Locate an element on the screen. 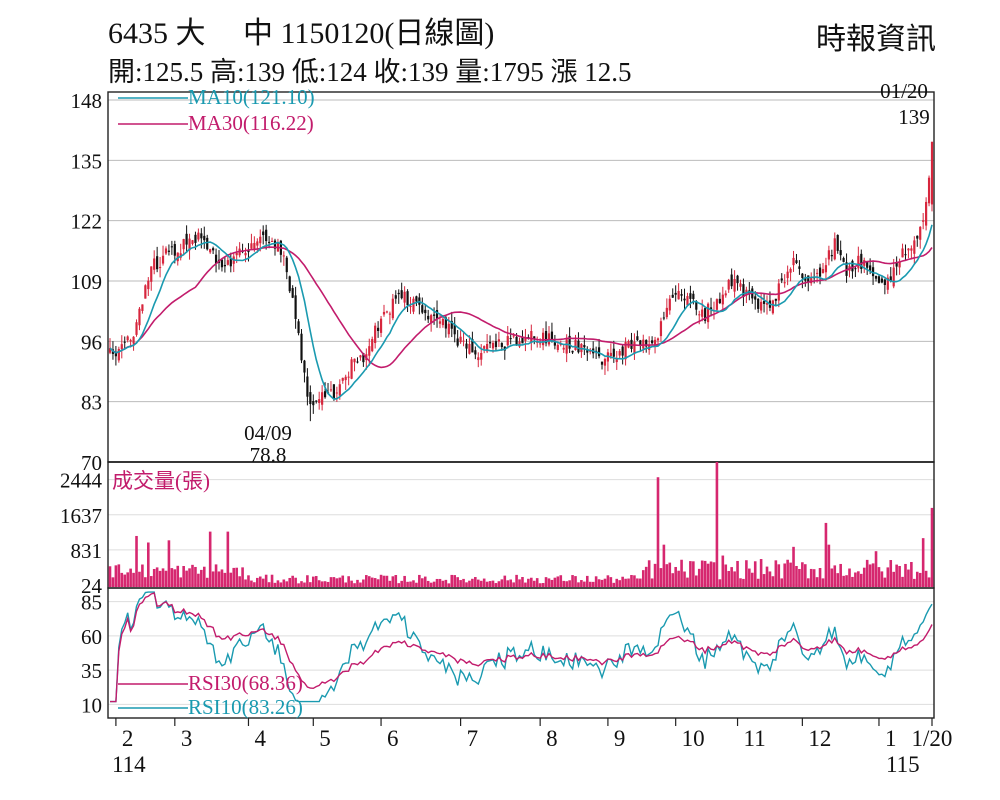  month-label: 9 is located at coordinates (620, 738).